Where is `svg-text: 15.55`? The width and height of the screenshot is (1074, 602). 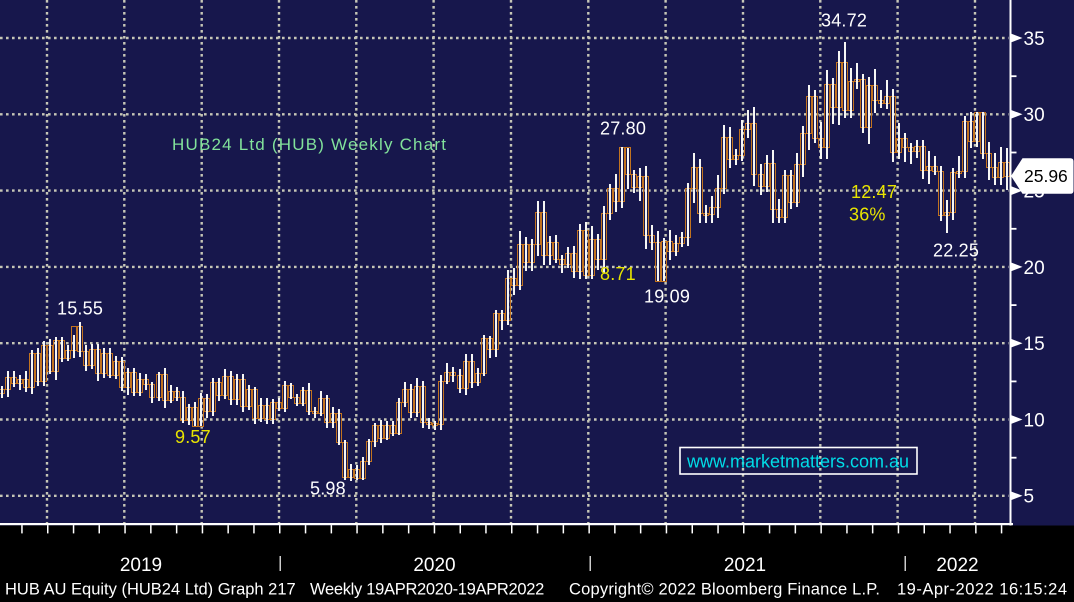
svg-text: 15.55 is located at coordinates (80, 309).